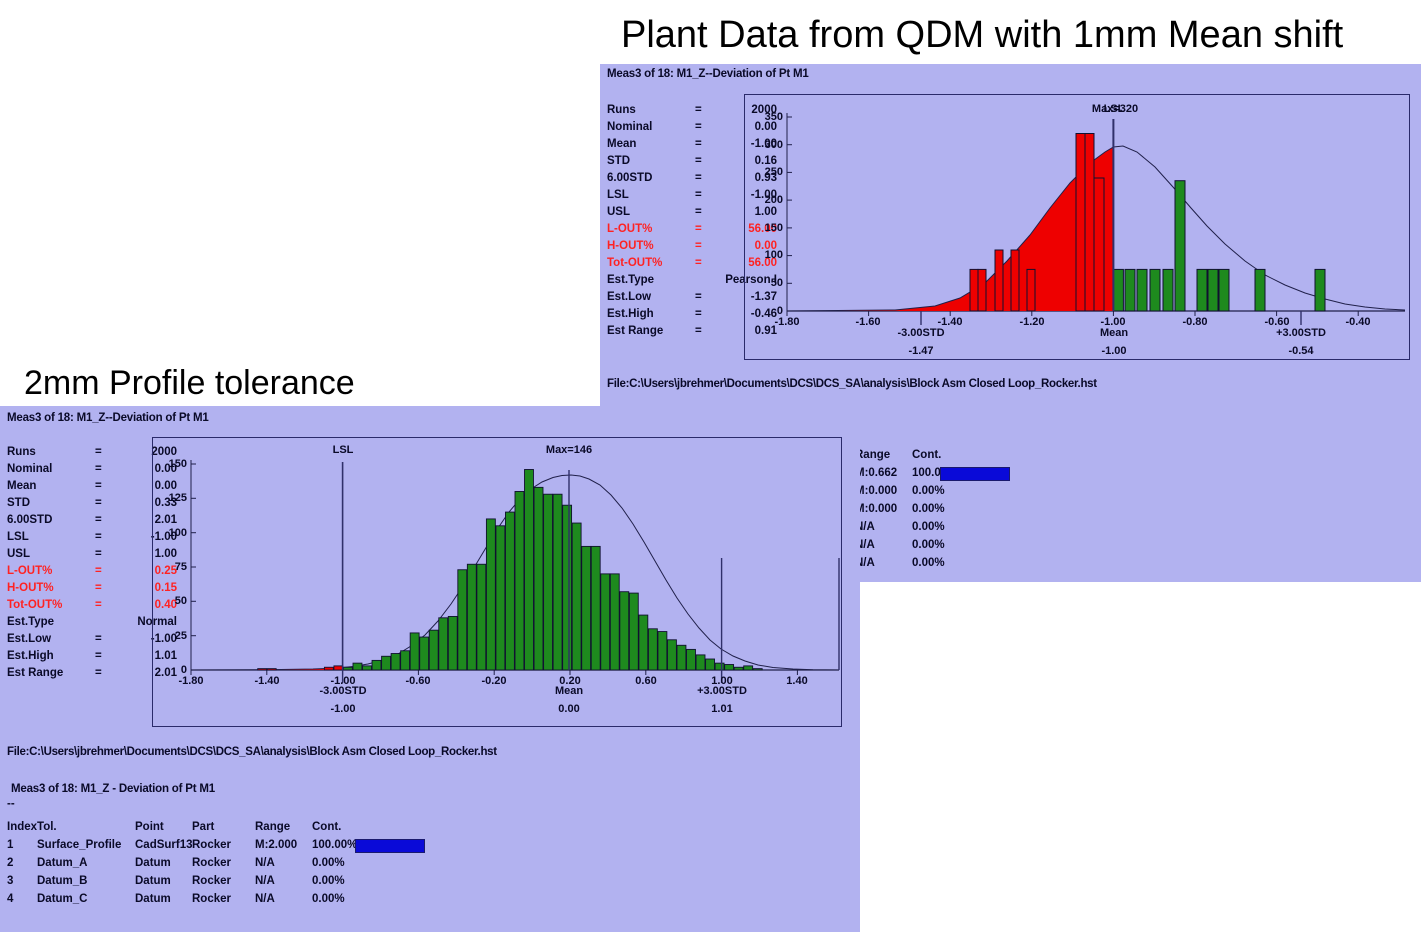 Image resolution: width=1421 pixels, height=932 pixels. What do you see at coordinates (765, 212) in the screenshot?
I see `stat-value: 1.00` at bounding box center [765, 212].